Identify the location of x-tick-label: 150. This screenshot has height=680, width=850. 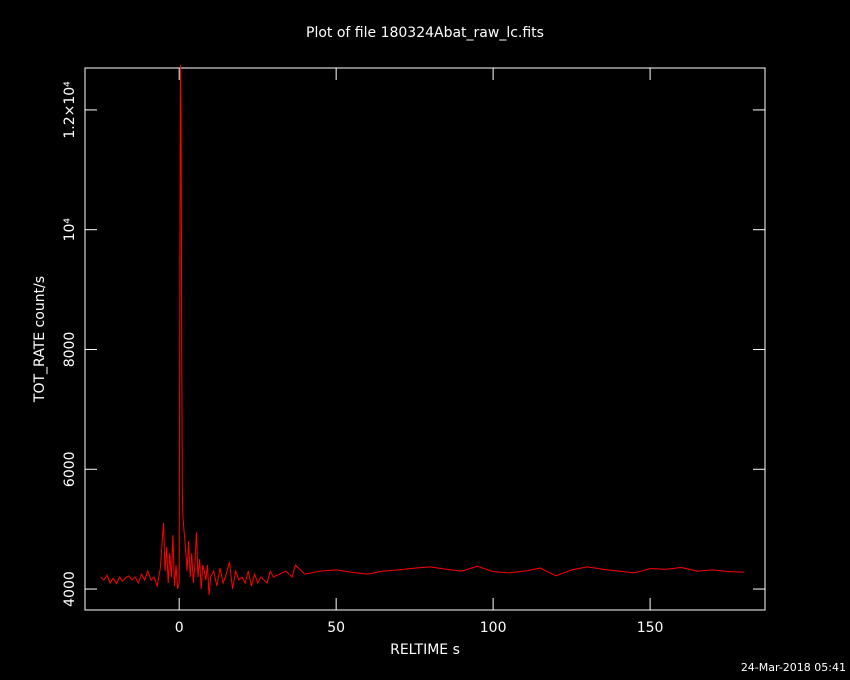
(650, 628).